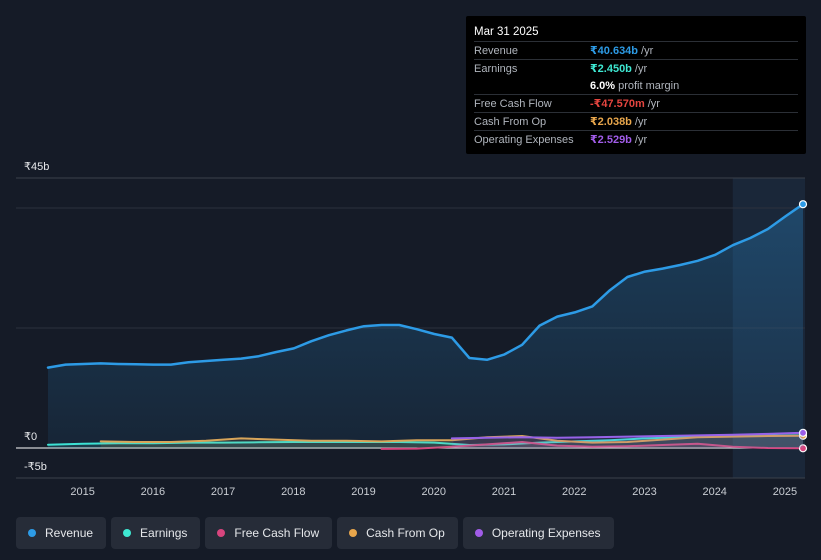 The image size is (821, 560). I want to click on tooltip-row-free-cash-flow: Free Cash Flow -₹47.570m /yr, so click(636, 103).